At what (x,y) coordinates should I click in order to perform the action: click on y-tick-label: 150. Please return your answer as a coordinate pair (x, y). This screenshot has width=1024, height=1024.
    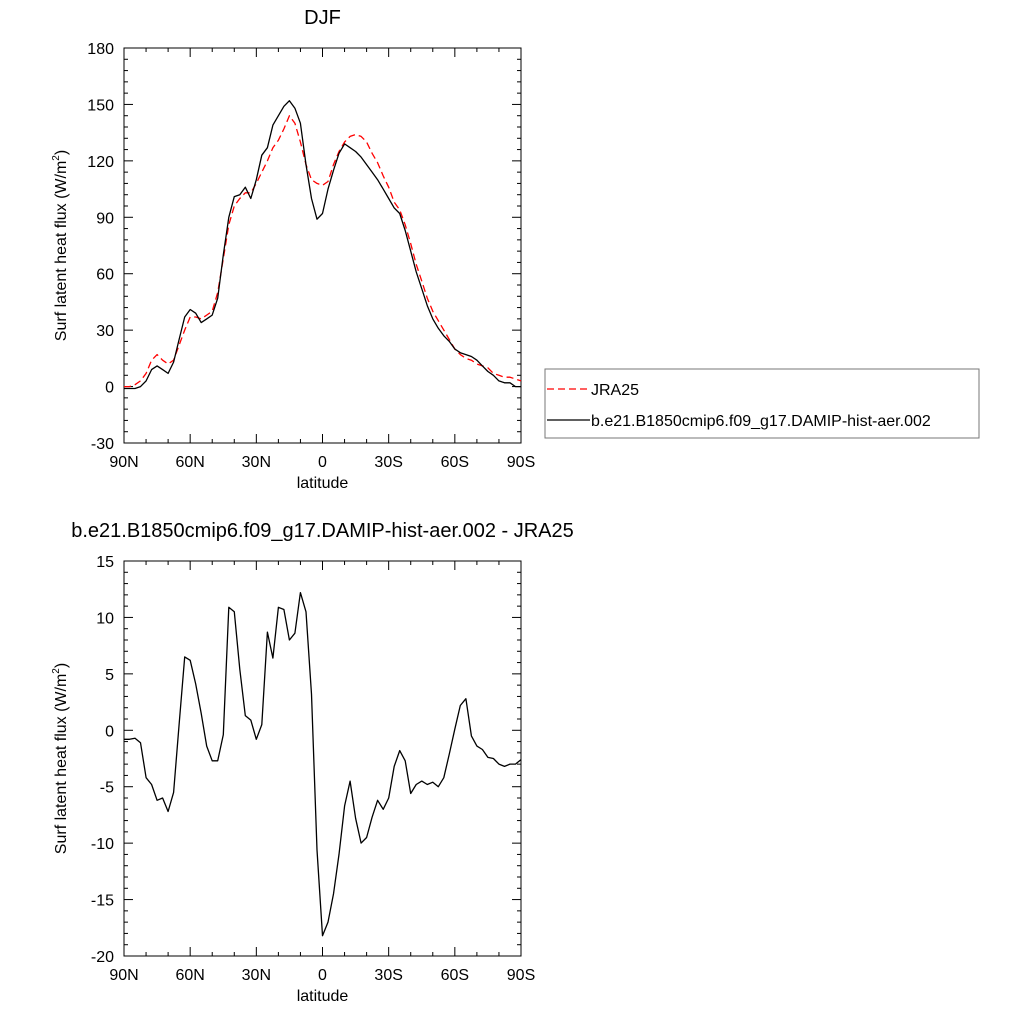
    Looking at the image, I should click on (100, 105).